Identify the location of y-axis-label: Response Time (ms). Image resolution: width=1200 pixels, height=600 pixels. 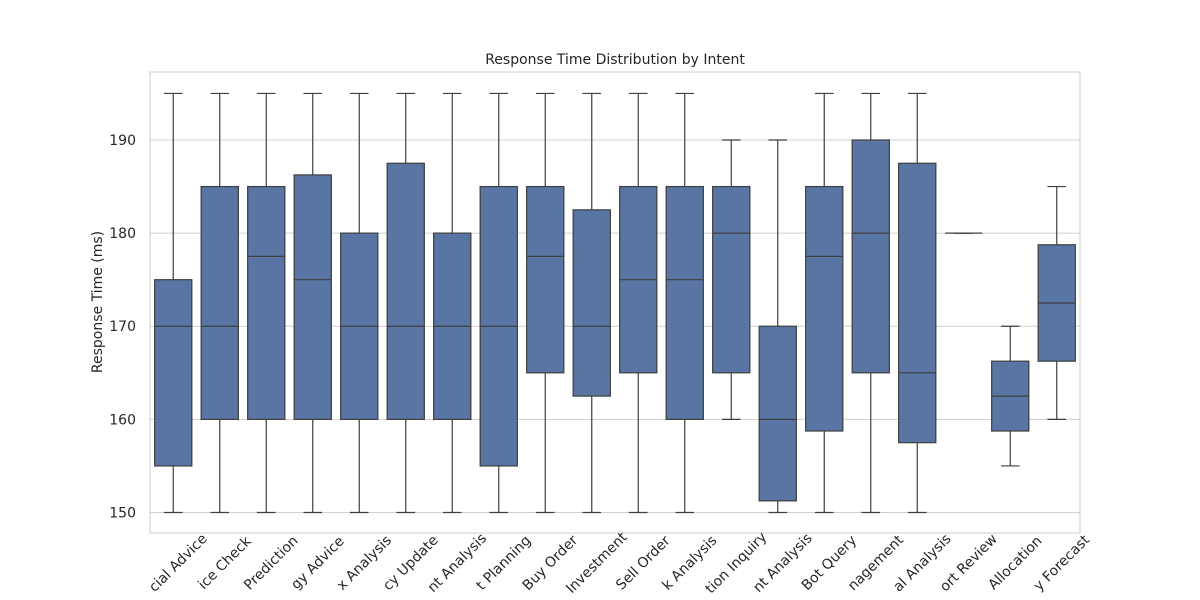
(98, 302).